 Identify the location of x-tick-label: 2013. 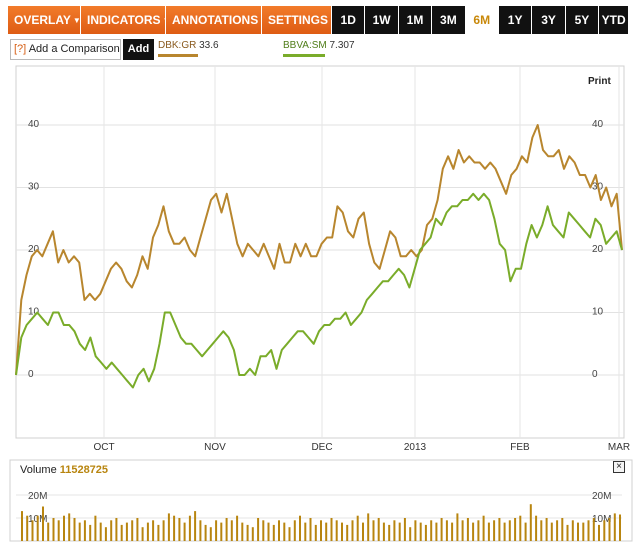
(415, 447).